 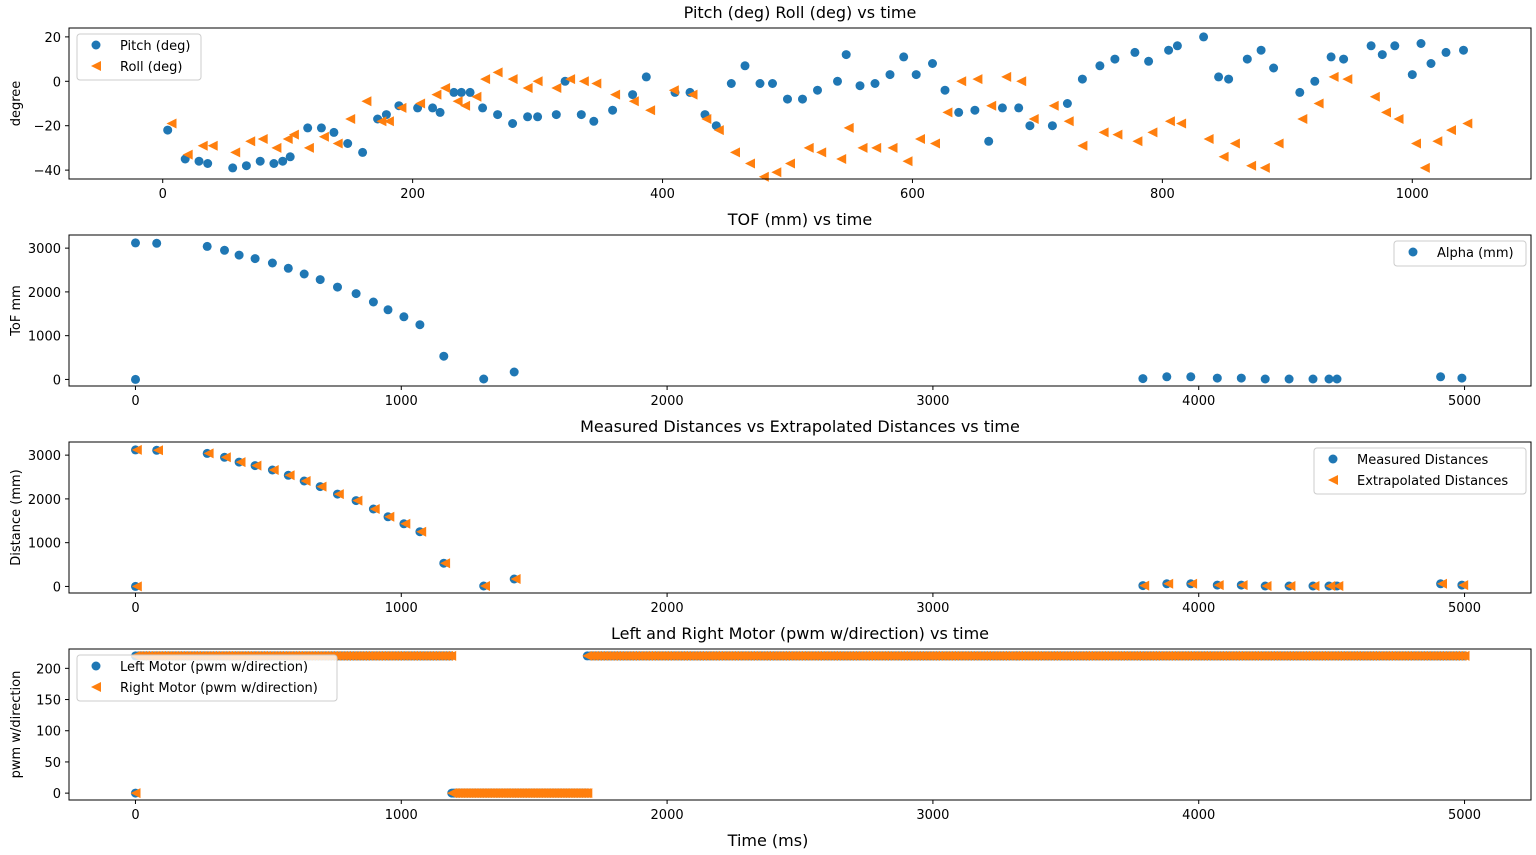 What do you see at coordinates (16, 517) in the screenshot?
I see `y-axis-label: Distance (mm)` at bounding box center [16, 517].